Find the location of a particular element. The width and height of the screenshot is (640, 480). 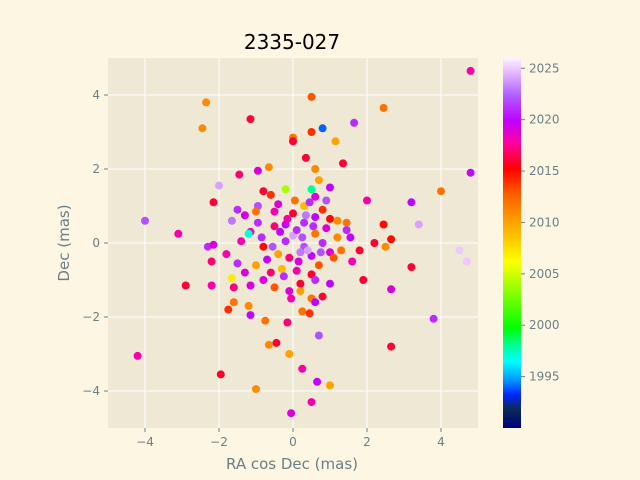

y-tick-label-0: −4 is located at coordinates (91, 391).